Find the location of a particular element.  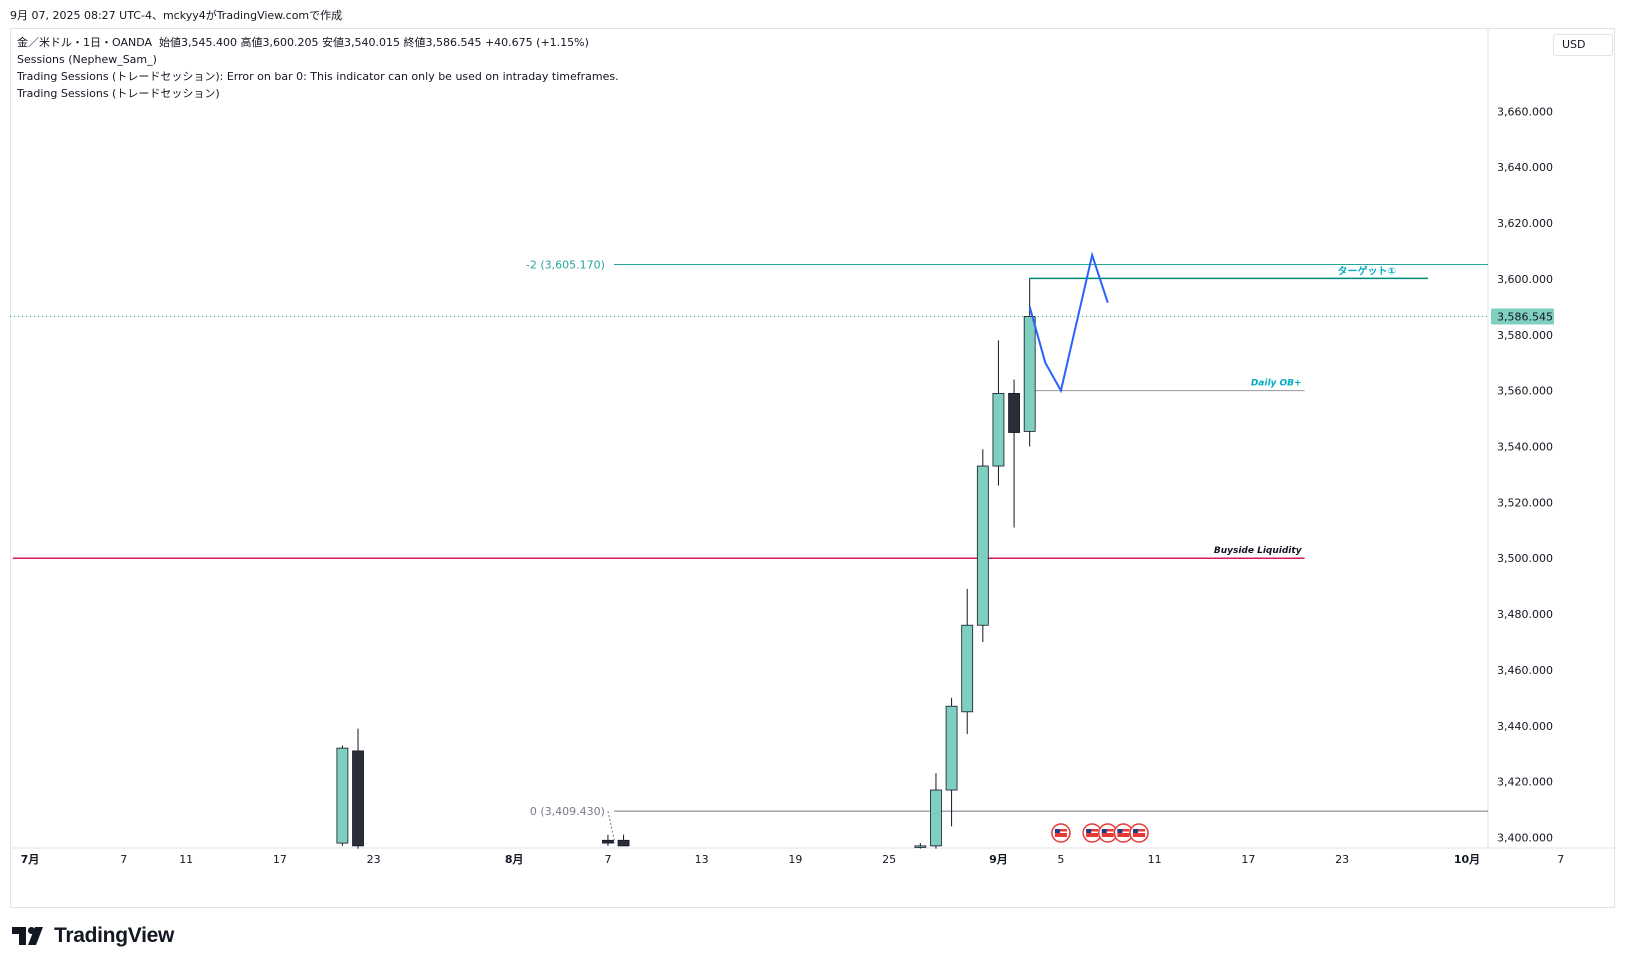

x-tick-label: 7月 is located at coordinates (30, 859).